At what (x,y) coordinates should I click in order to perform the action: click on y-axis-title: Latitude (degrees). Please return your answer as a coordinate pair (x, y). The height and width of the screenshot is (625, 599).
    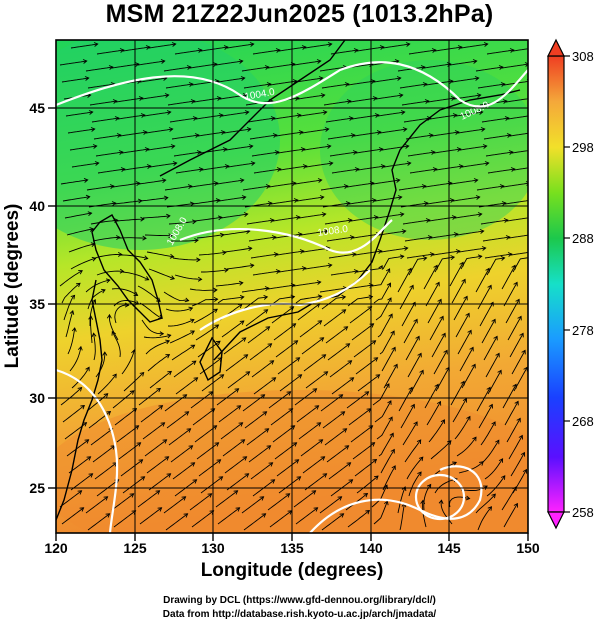
    Looking at the image, I should click on (12, 286).